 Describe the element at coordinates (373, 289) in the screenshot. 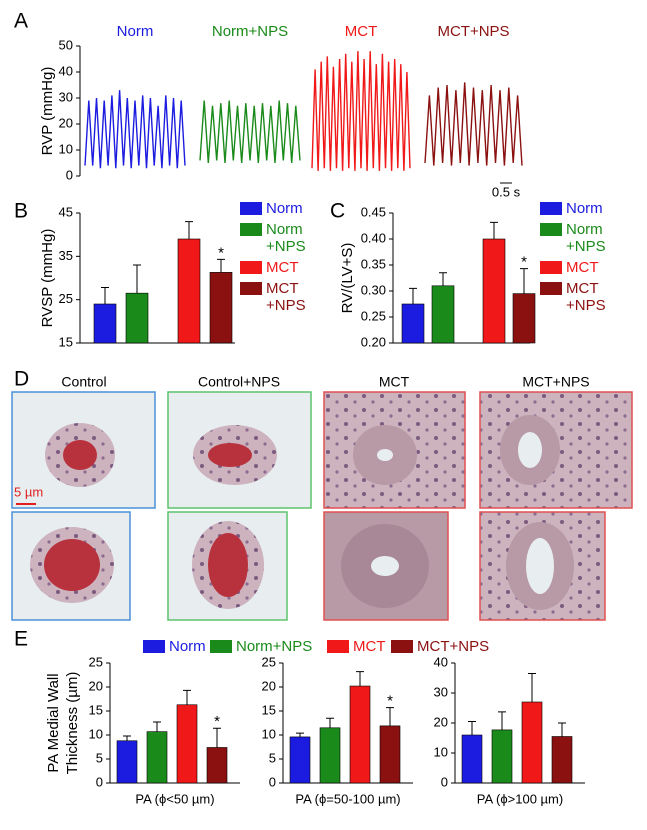

I see `y-tick-label: 0.30` at that location.